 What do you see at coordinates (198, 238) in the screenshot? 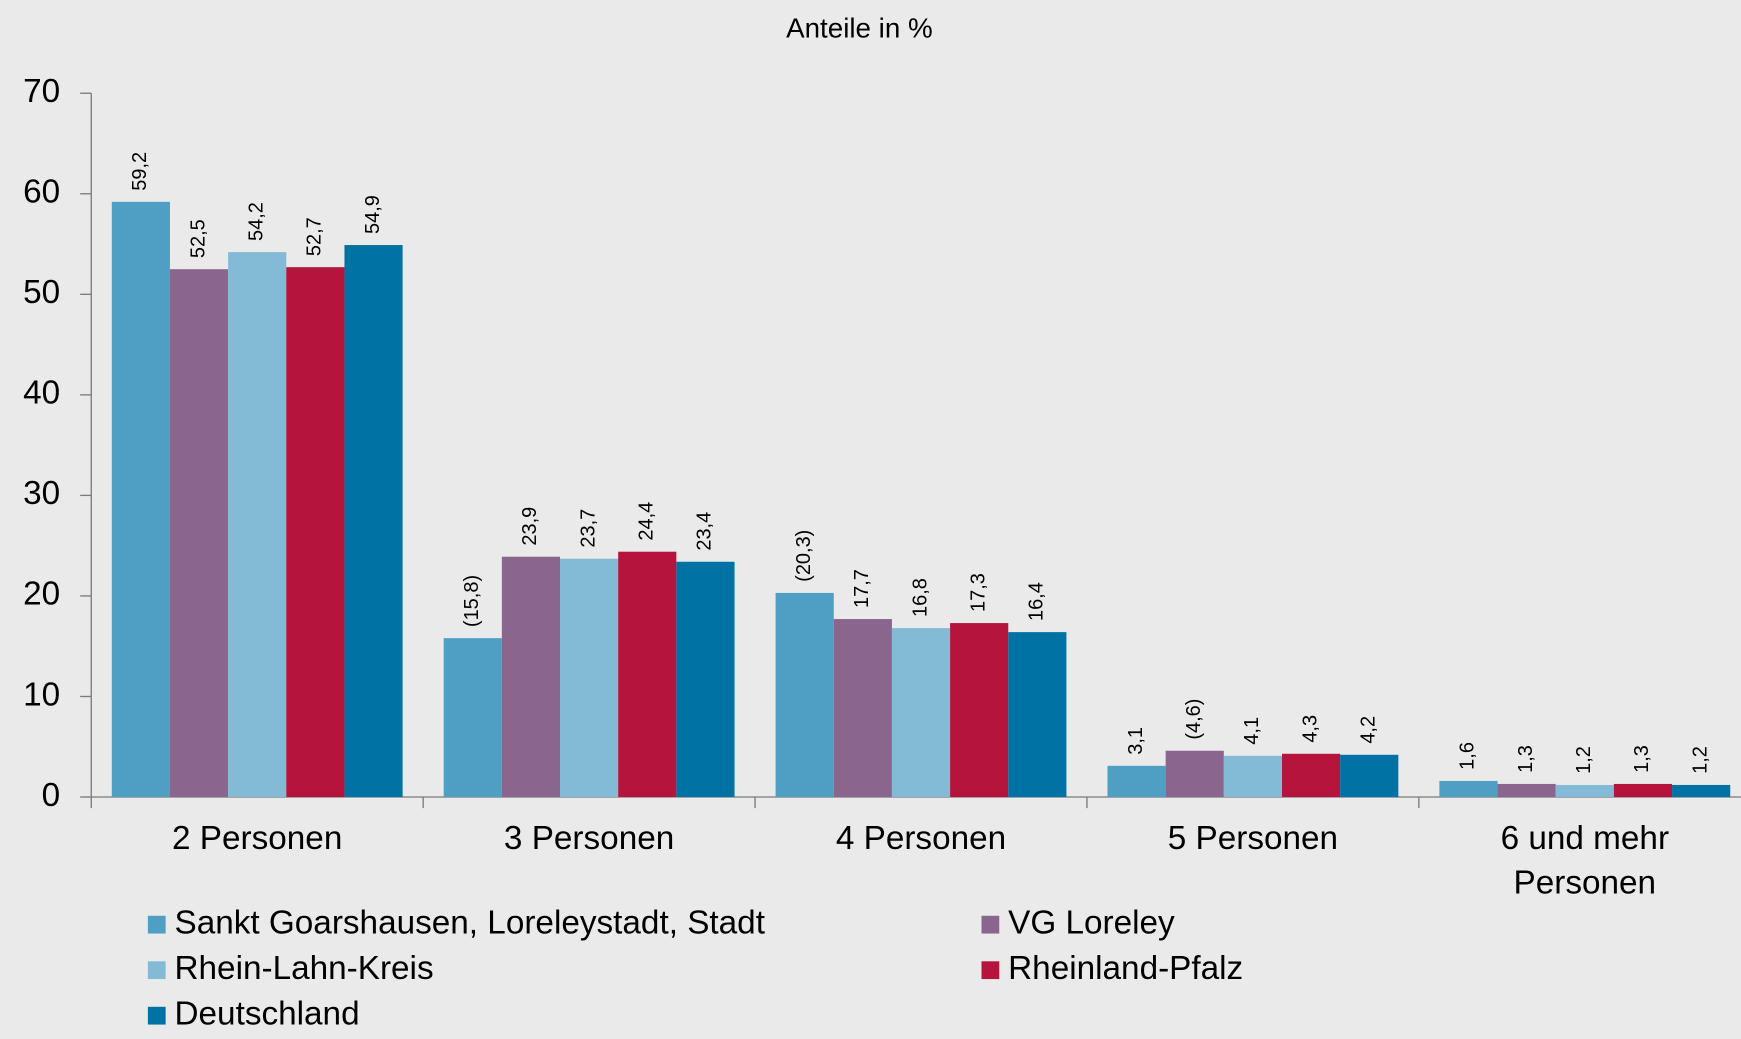
I see `value-label: 52,5` at bounding box center [198, 238].